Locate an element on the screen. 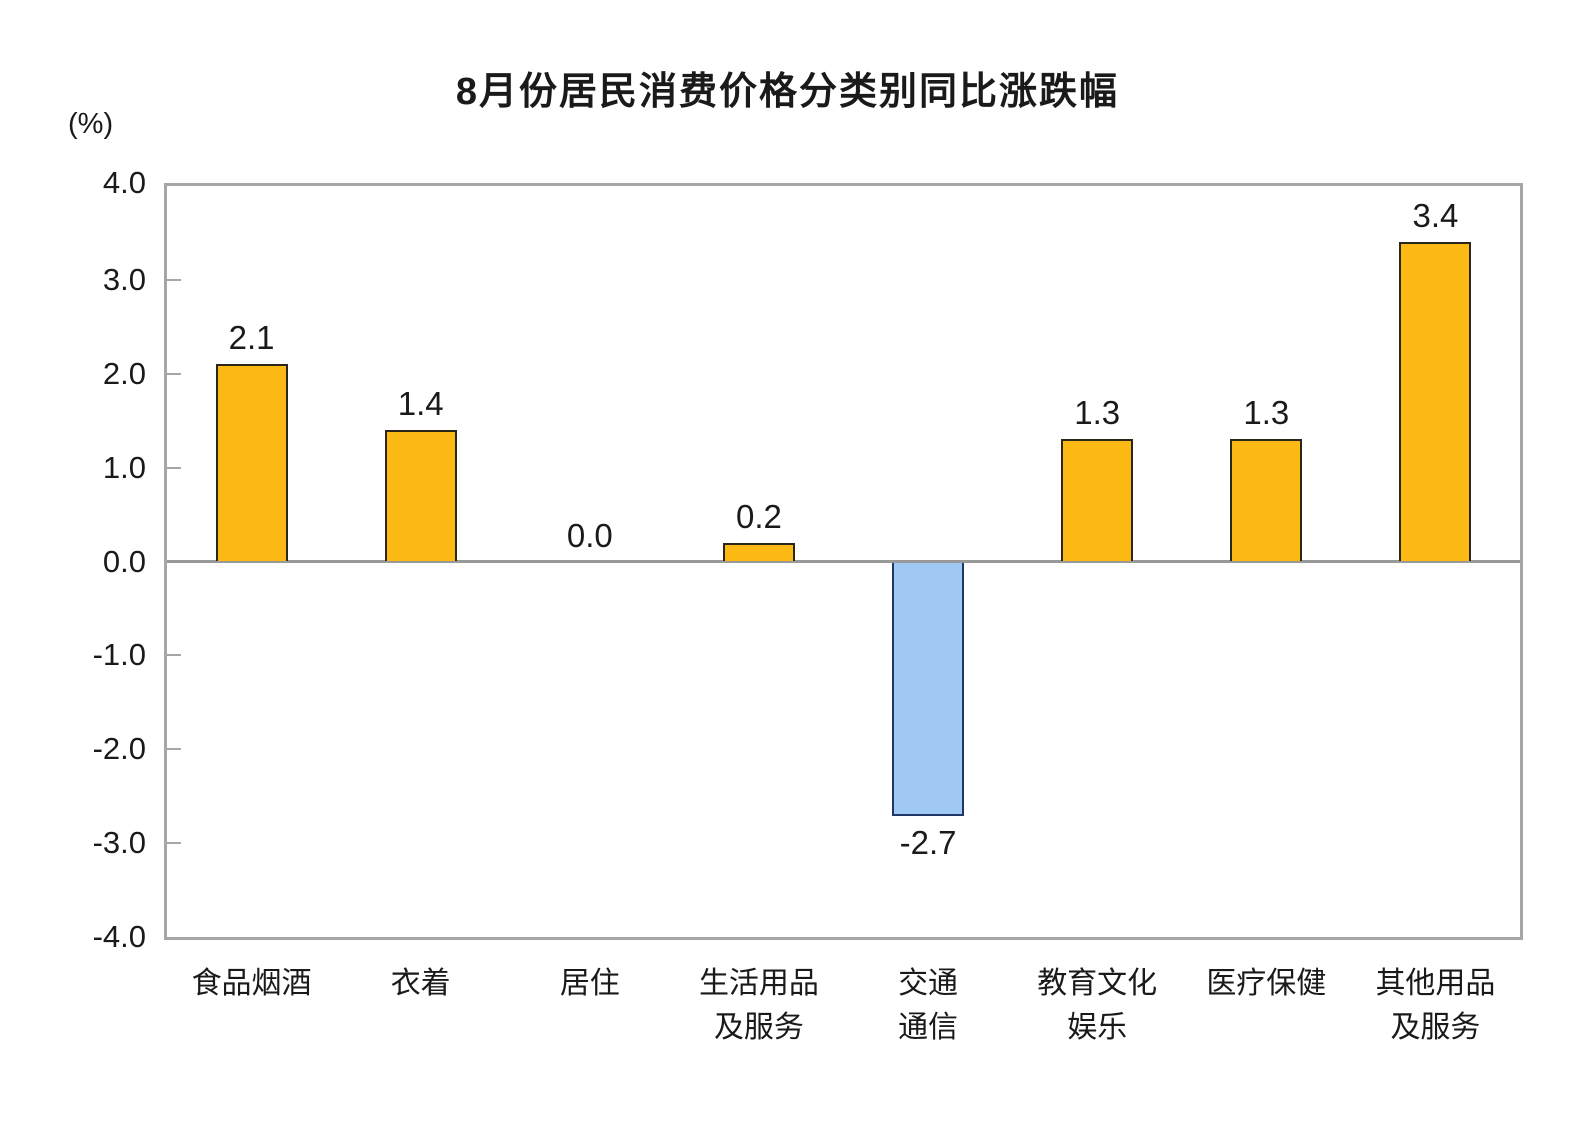 Image resolution: width=1591 pixels, height=1130 pixels. y-tick-label: 1.0 is located at coordinates (124, 467).